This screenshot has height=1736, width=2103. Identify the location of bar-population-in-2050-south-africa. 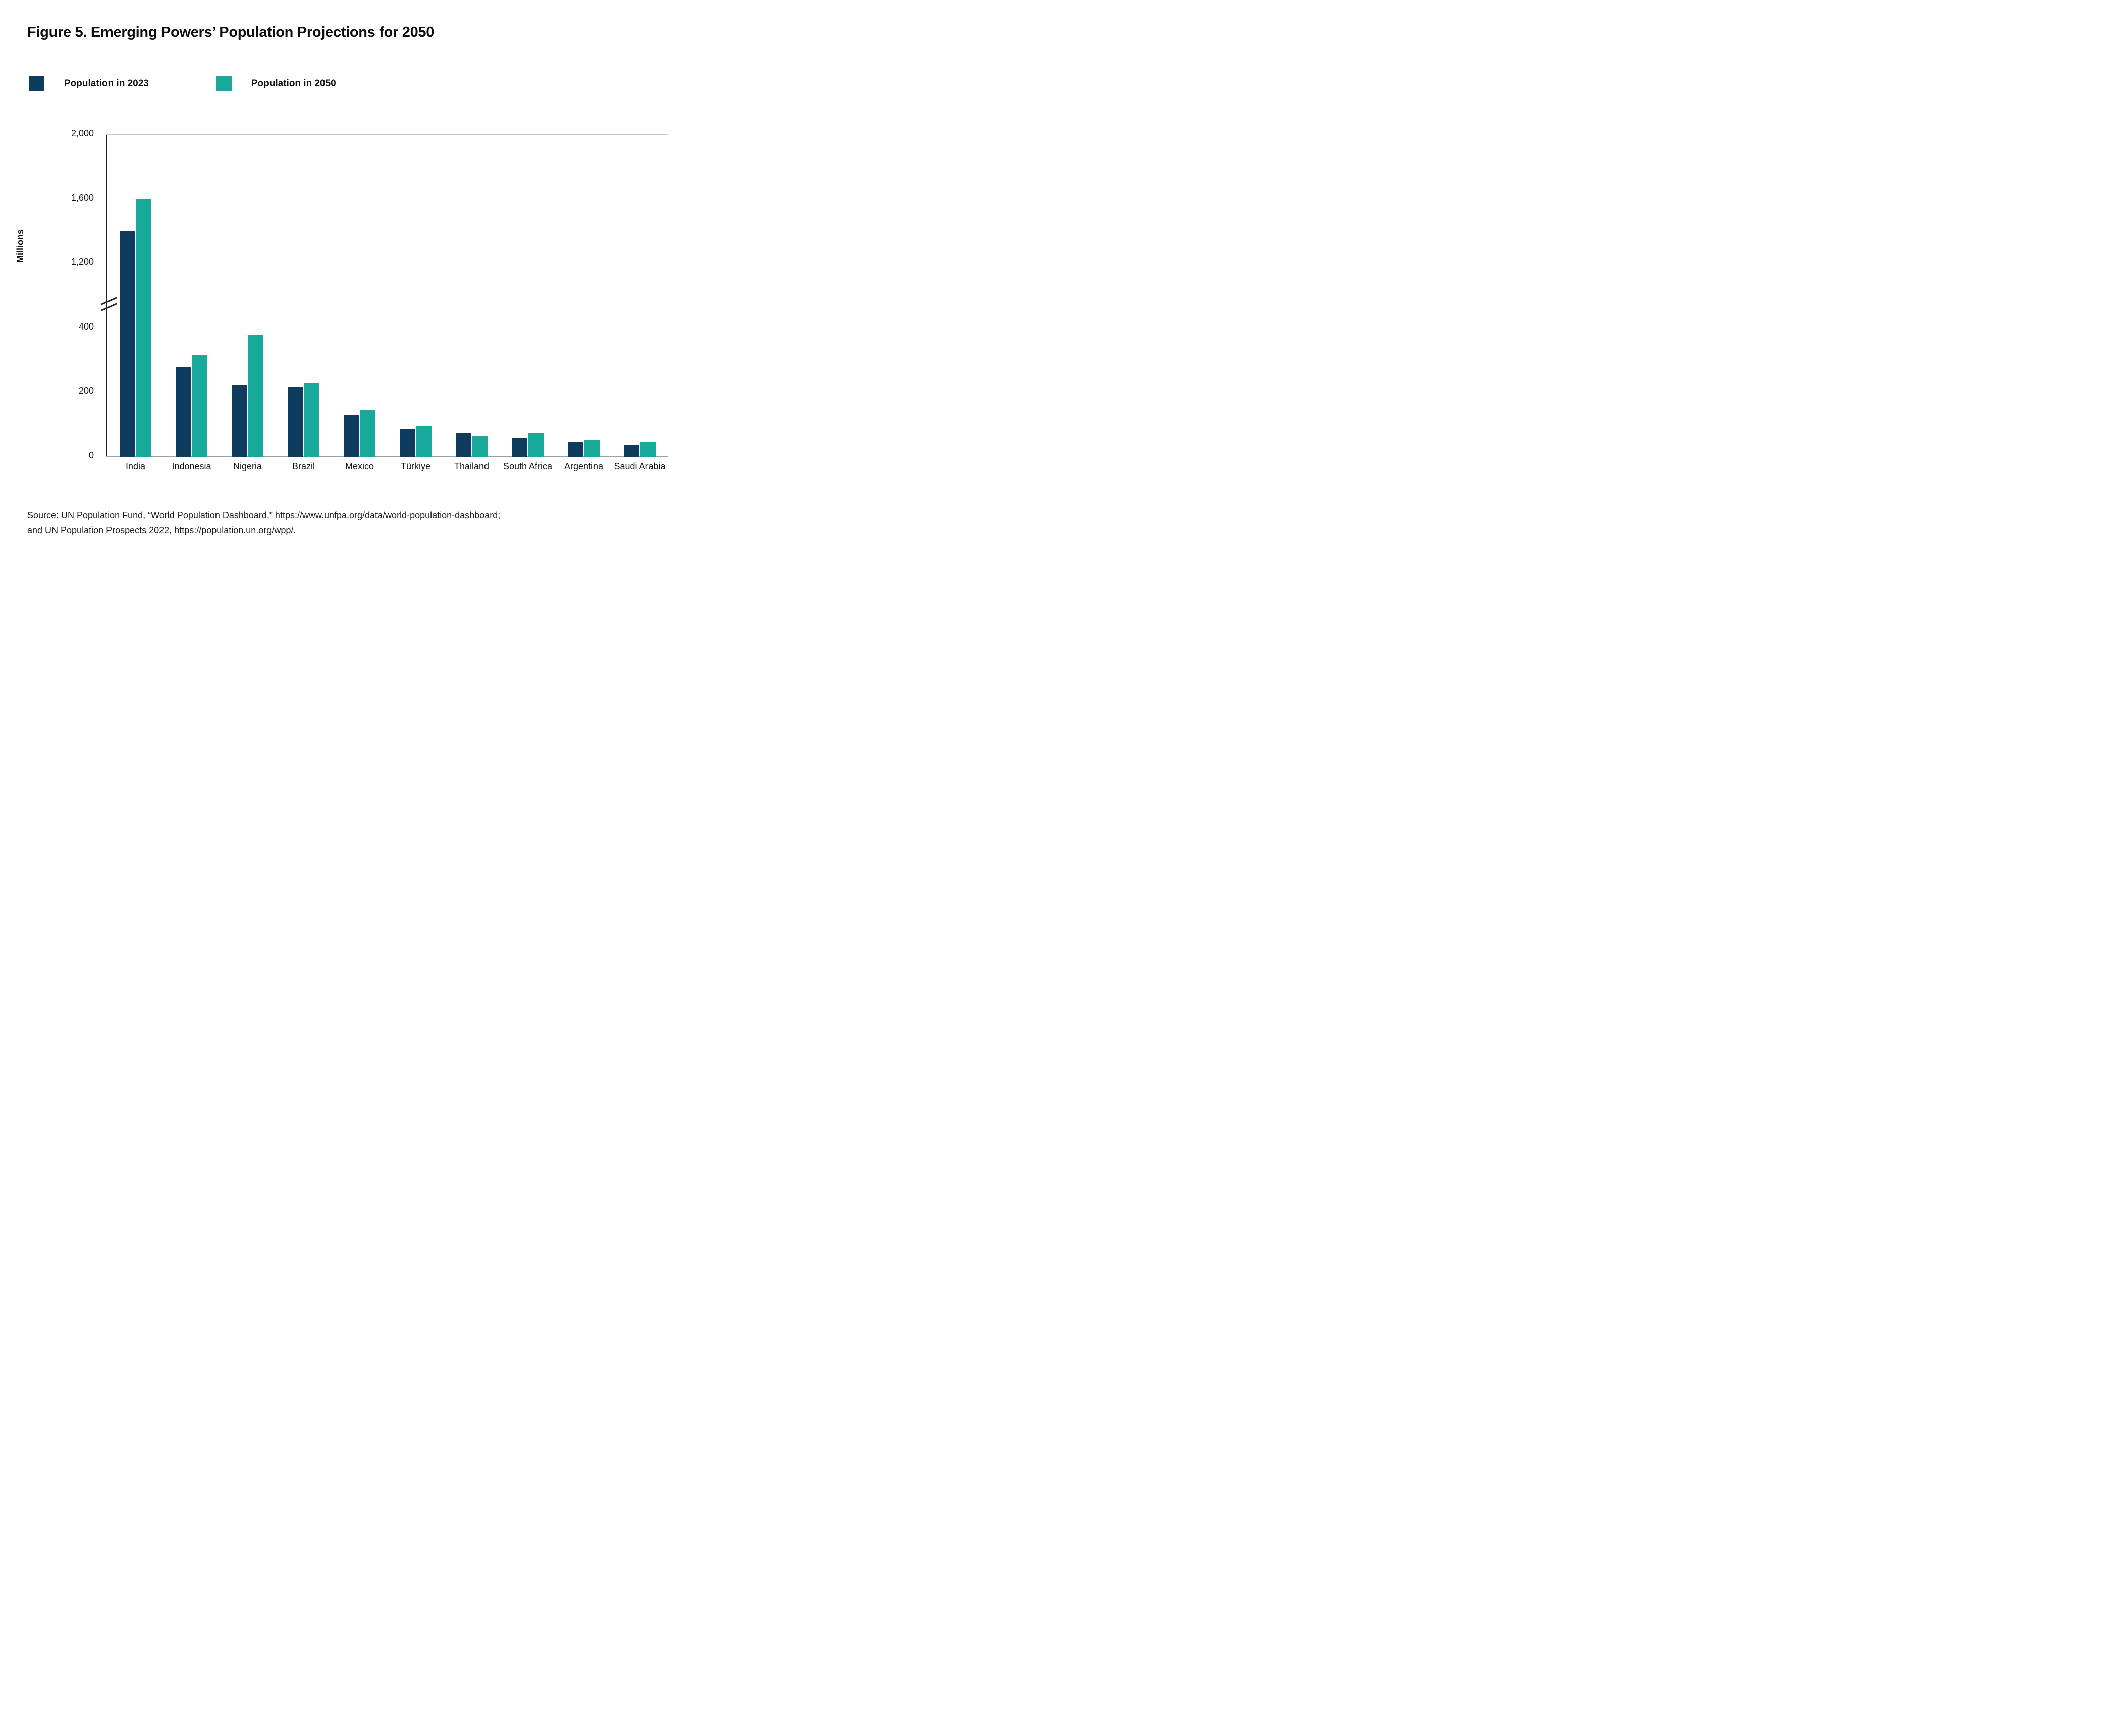
(536, 445).